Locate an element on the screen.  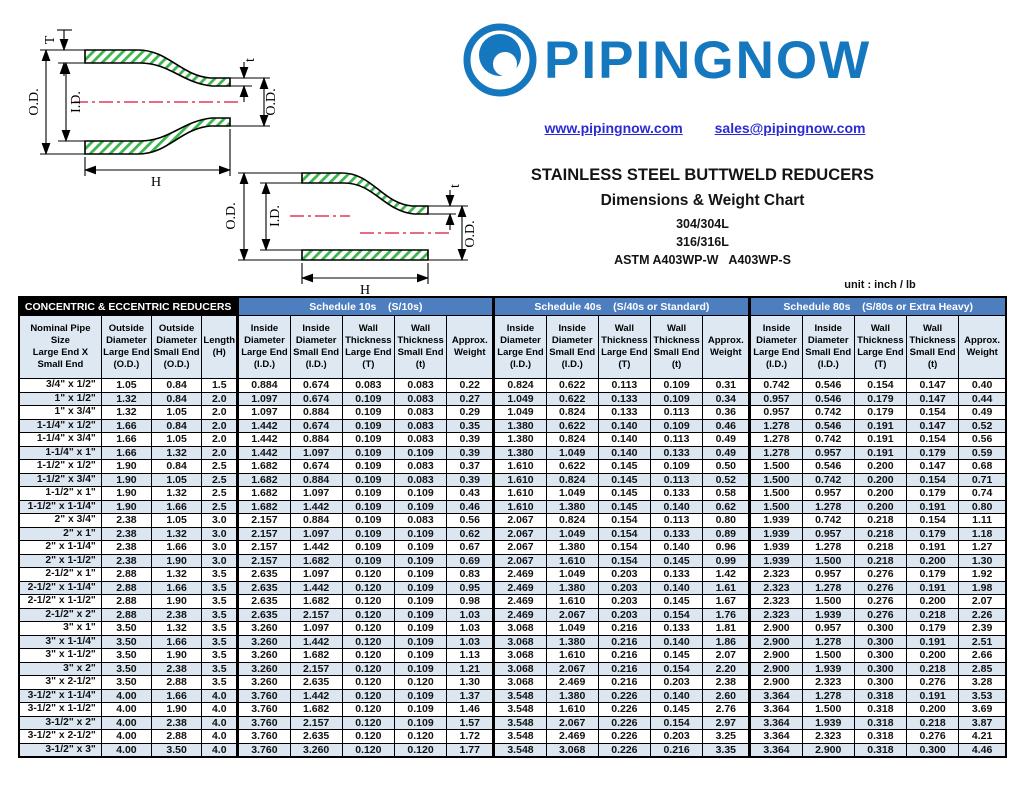
value-cell: 4.46 is located at coordinates (982, 750).